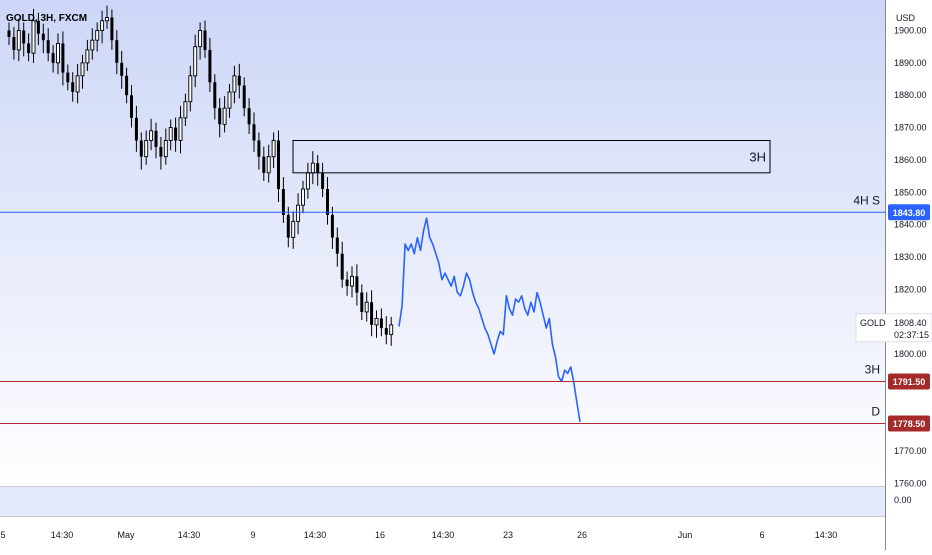  I want to click on price-tag-text: 1843.80, so click(909, 213).